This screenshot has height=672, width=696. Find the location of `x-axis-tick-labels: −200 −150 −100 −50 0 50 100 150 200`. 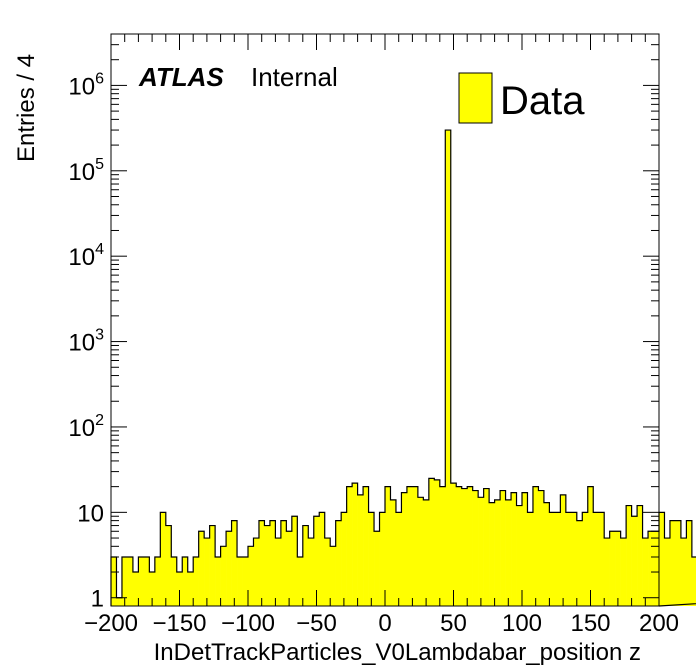

x-axis-tick-labels: −200 −150 −100 −50 0 50 100 150 200 is located at coordinates (381, 623).